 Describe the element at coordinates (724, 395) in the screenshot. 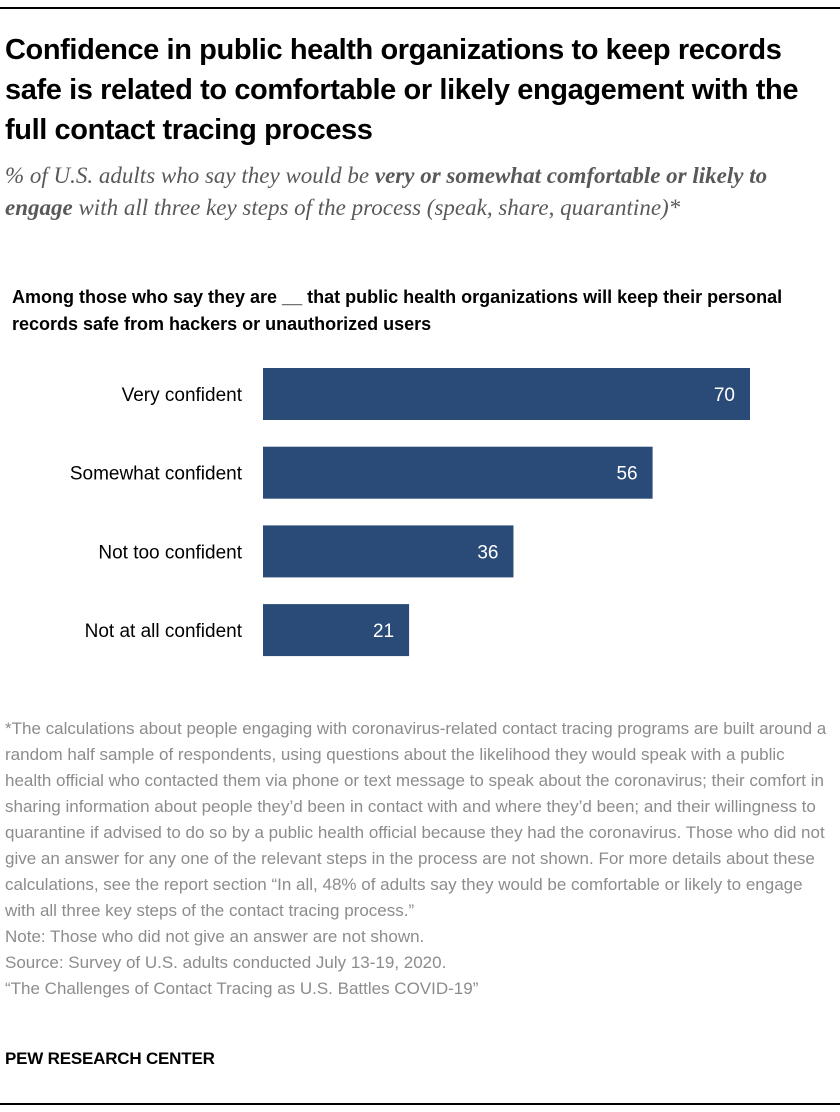

I see `data-label: 70` at that location.